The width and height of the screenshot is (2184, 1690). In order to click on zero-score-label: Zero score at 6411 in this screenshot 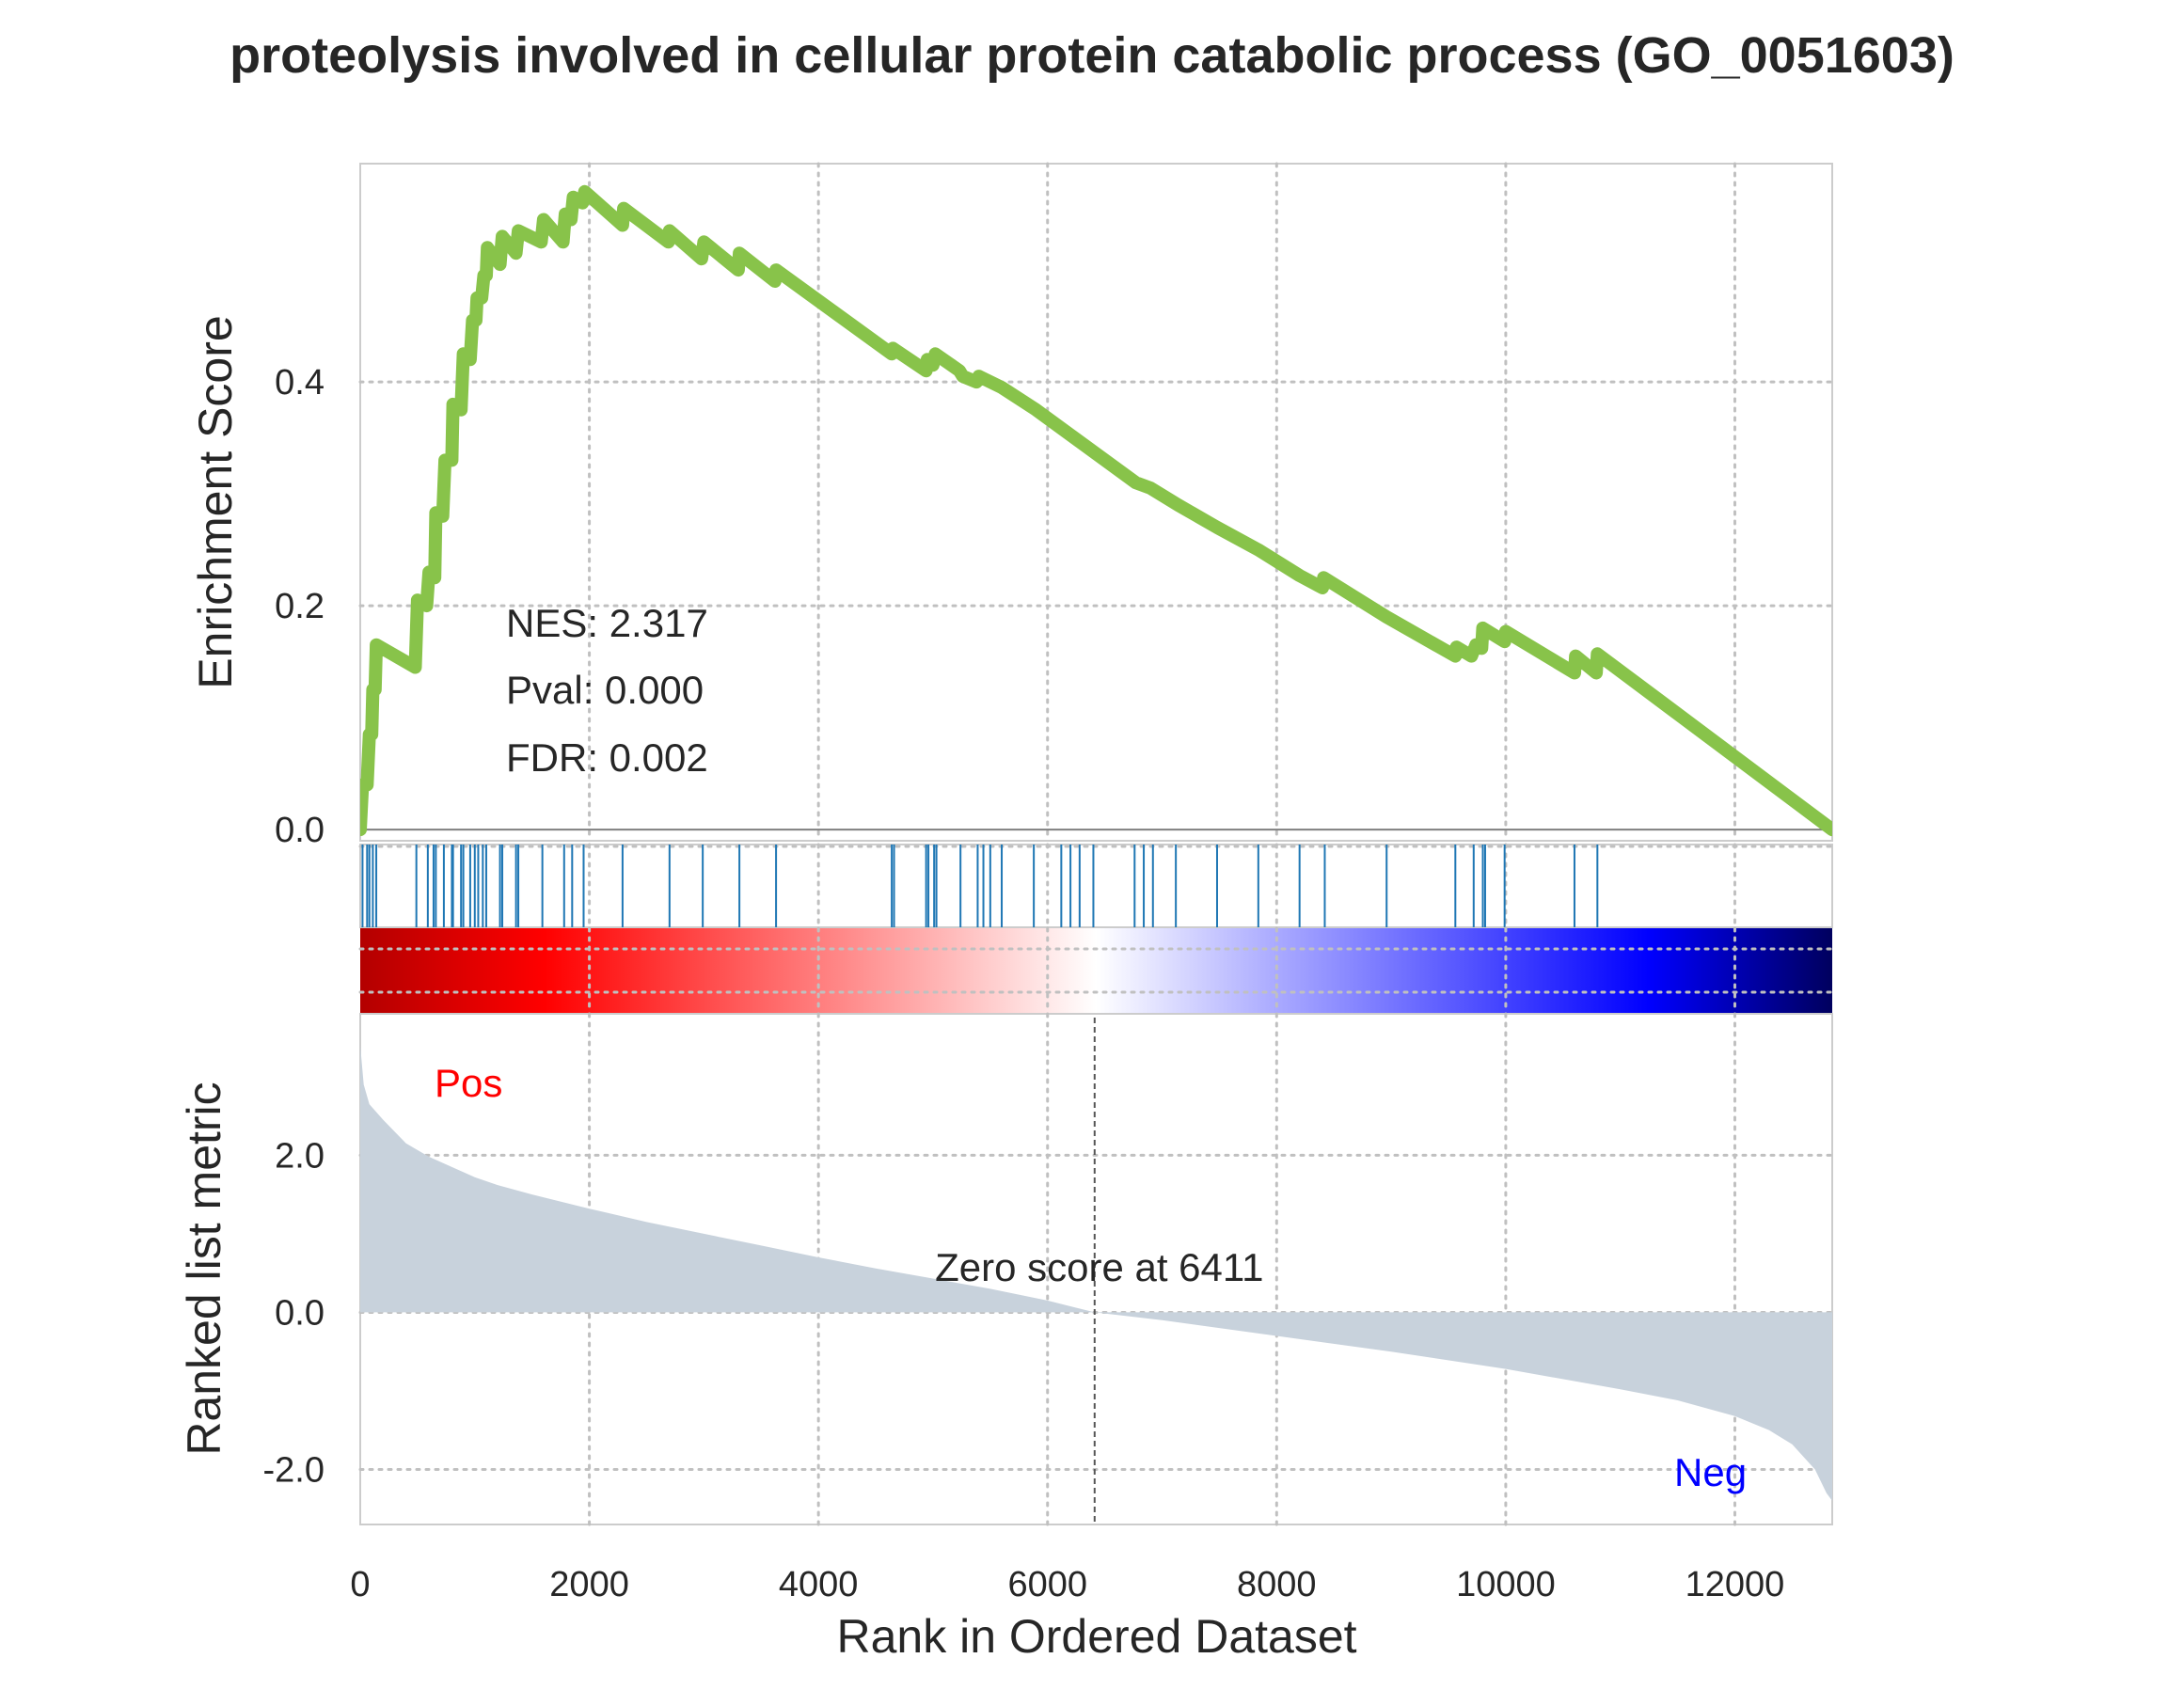, I will do `click(1099, 1267)`.